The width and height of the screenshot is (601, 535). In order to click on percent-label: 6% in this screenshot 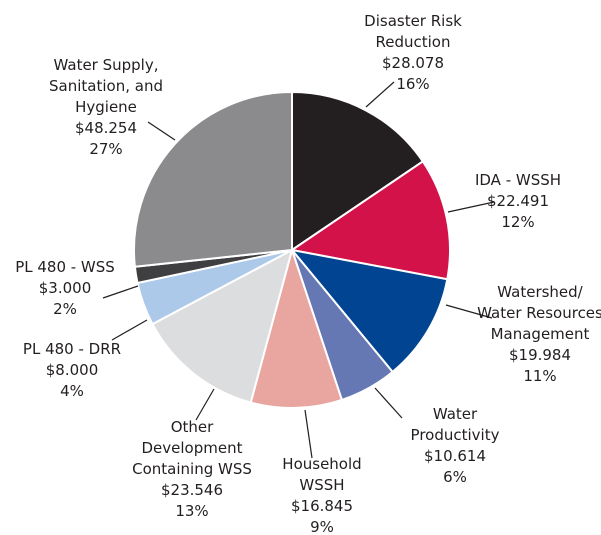, I will do `click(455, 477)`.